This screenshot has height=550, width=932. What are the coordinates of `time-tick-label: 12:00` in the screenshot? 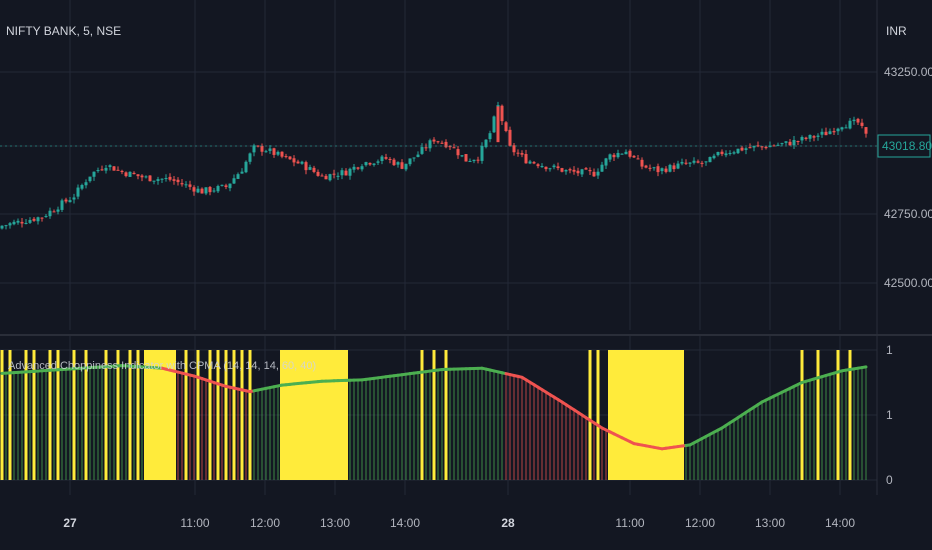 It's located at (265, 523).